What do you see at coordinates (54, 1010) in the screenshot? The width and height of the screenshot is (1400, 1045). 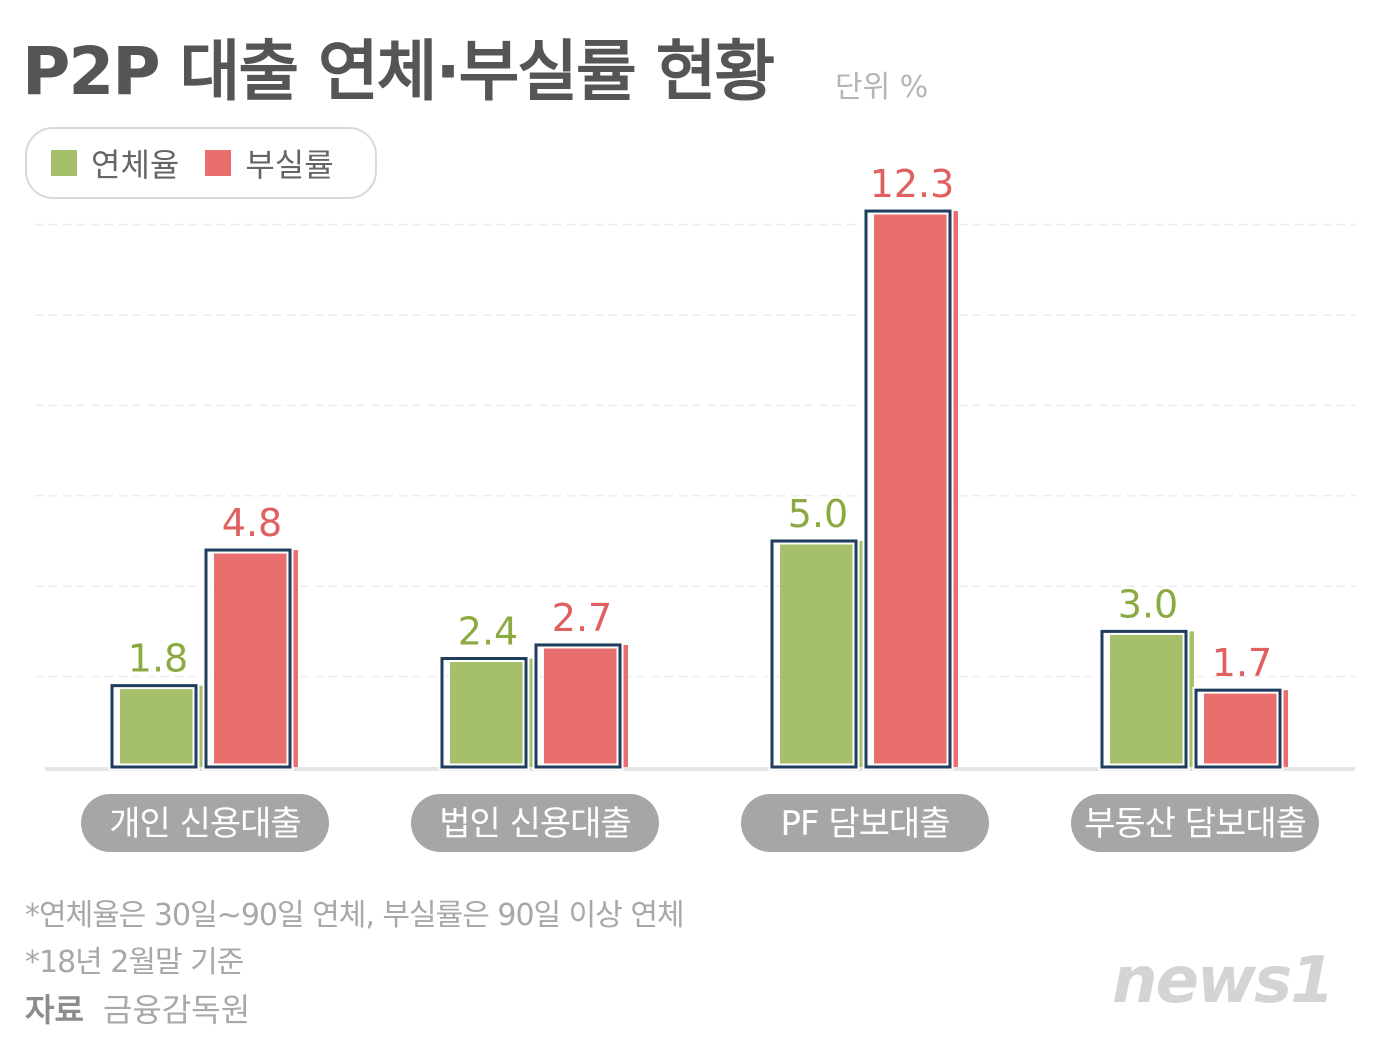 I see `source-label: 자료` at bounding box center [54, 1010].